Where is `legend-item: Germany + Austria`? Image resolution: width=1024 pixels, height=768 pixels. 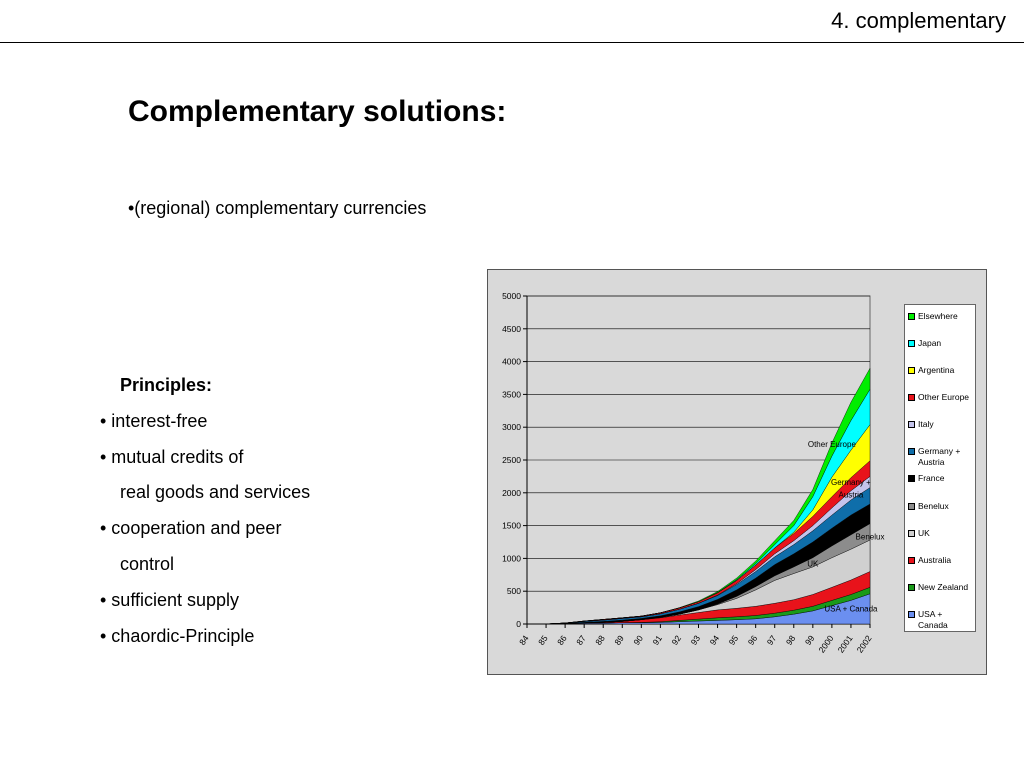 legend-item: Germany + Austria is located at coordinates (941, 457).